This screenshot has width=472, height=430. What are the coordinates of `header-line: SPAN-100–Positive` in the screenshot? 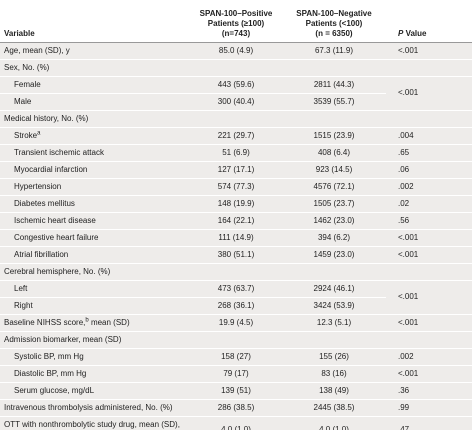 It's located at (236, 13).